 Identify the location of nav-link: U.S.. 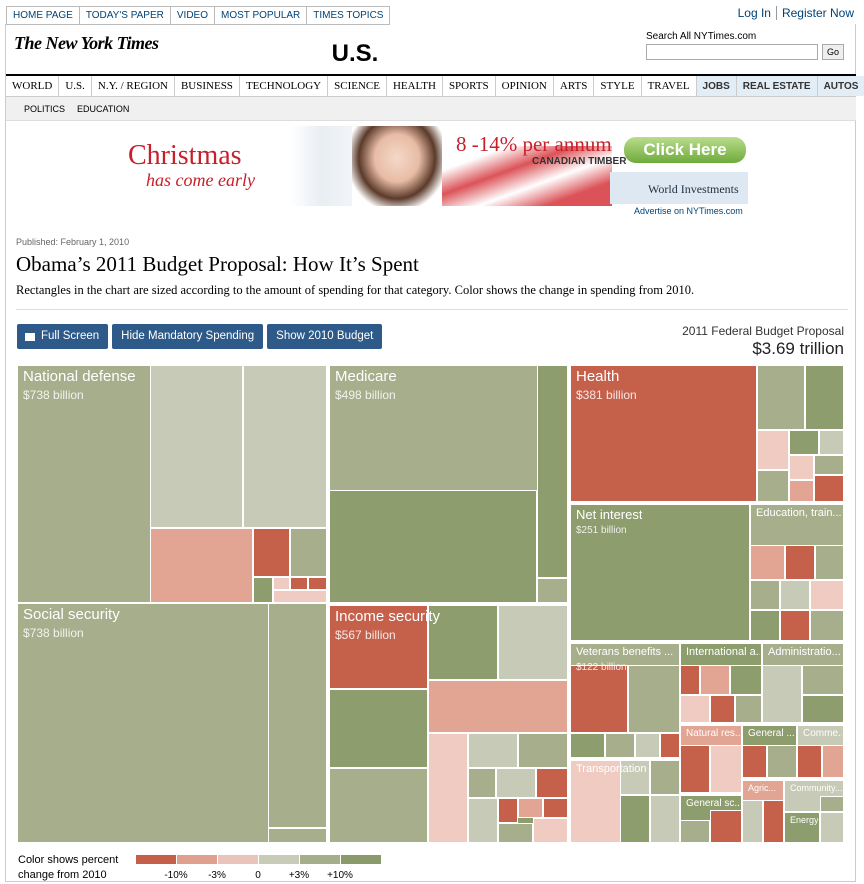
(75, 86).